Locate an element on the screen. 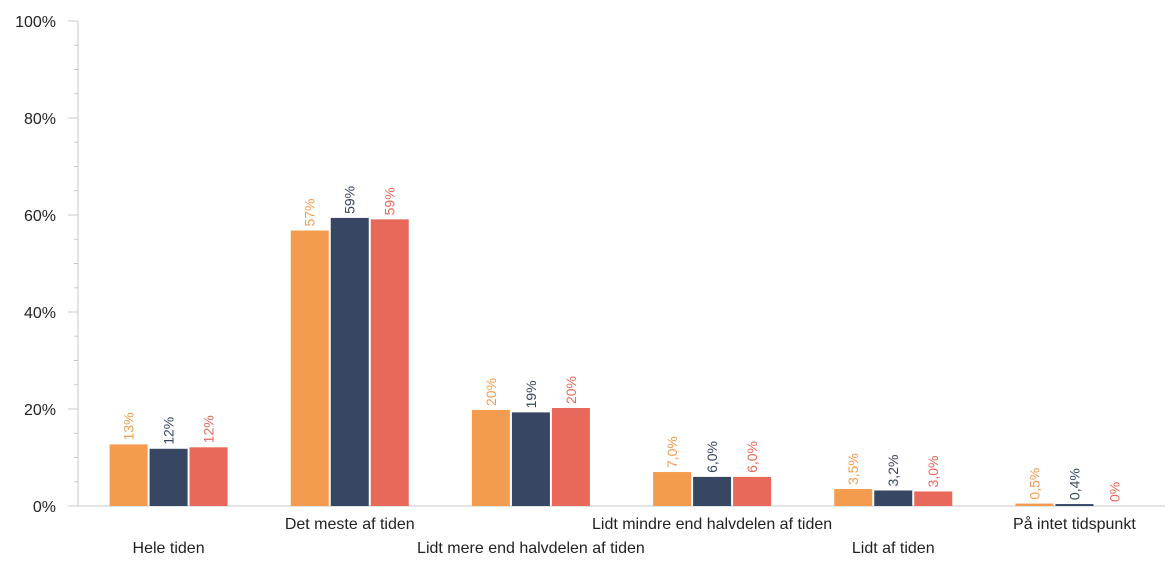 This screenshot has height=561, width=1168. x-axis-category-label: Lidt af tiden is located at coordinates (893, 548).